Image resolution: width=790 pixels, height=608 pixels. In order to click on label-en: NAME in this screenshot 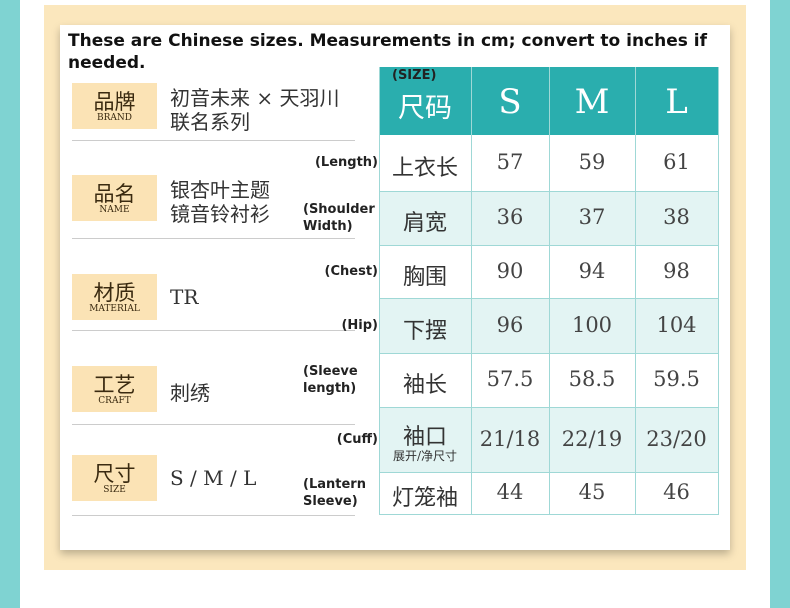, I will do `click(114, 210)`.